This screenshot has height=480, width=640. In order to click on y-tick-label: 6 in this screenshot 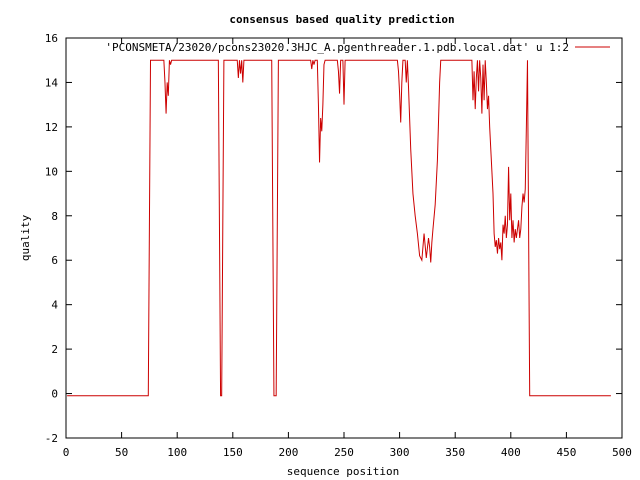, I will do `click(54, 260)`.